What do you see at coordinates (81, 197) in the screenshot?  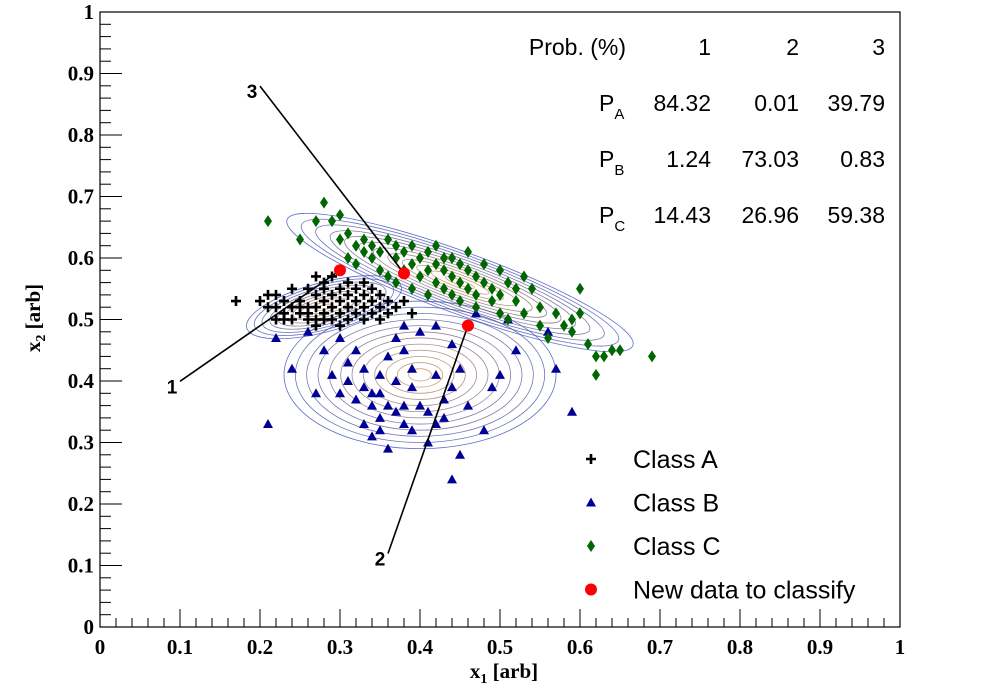 I see `y-tick-label-7: 0.7` at bounding box center [81, 197].